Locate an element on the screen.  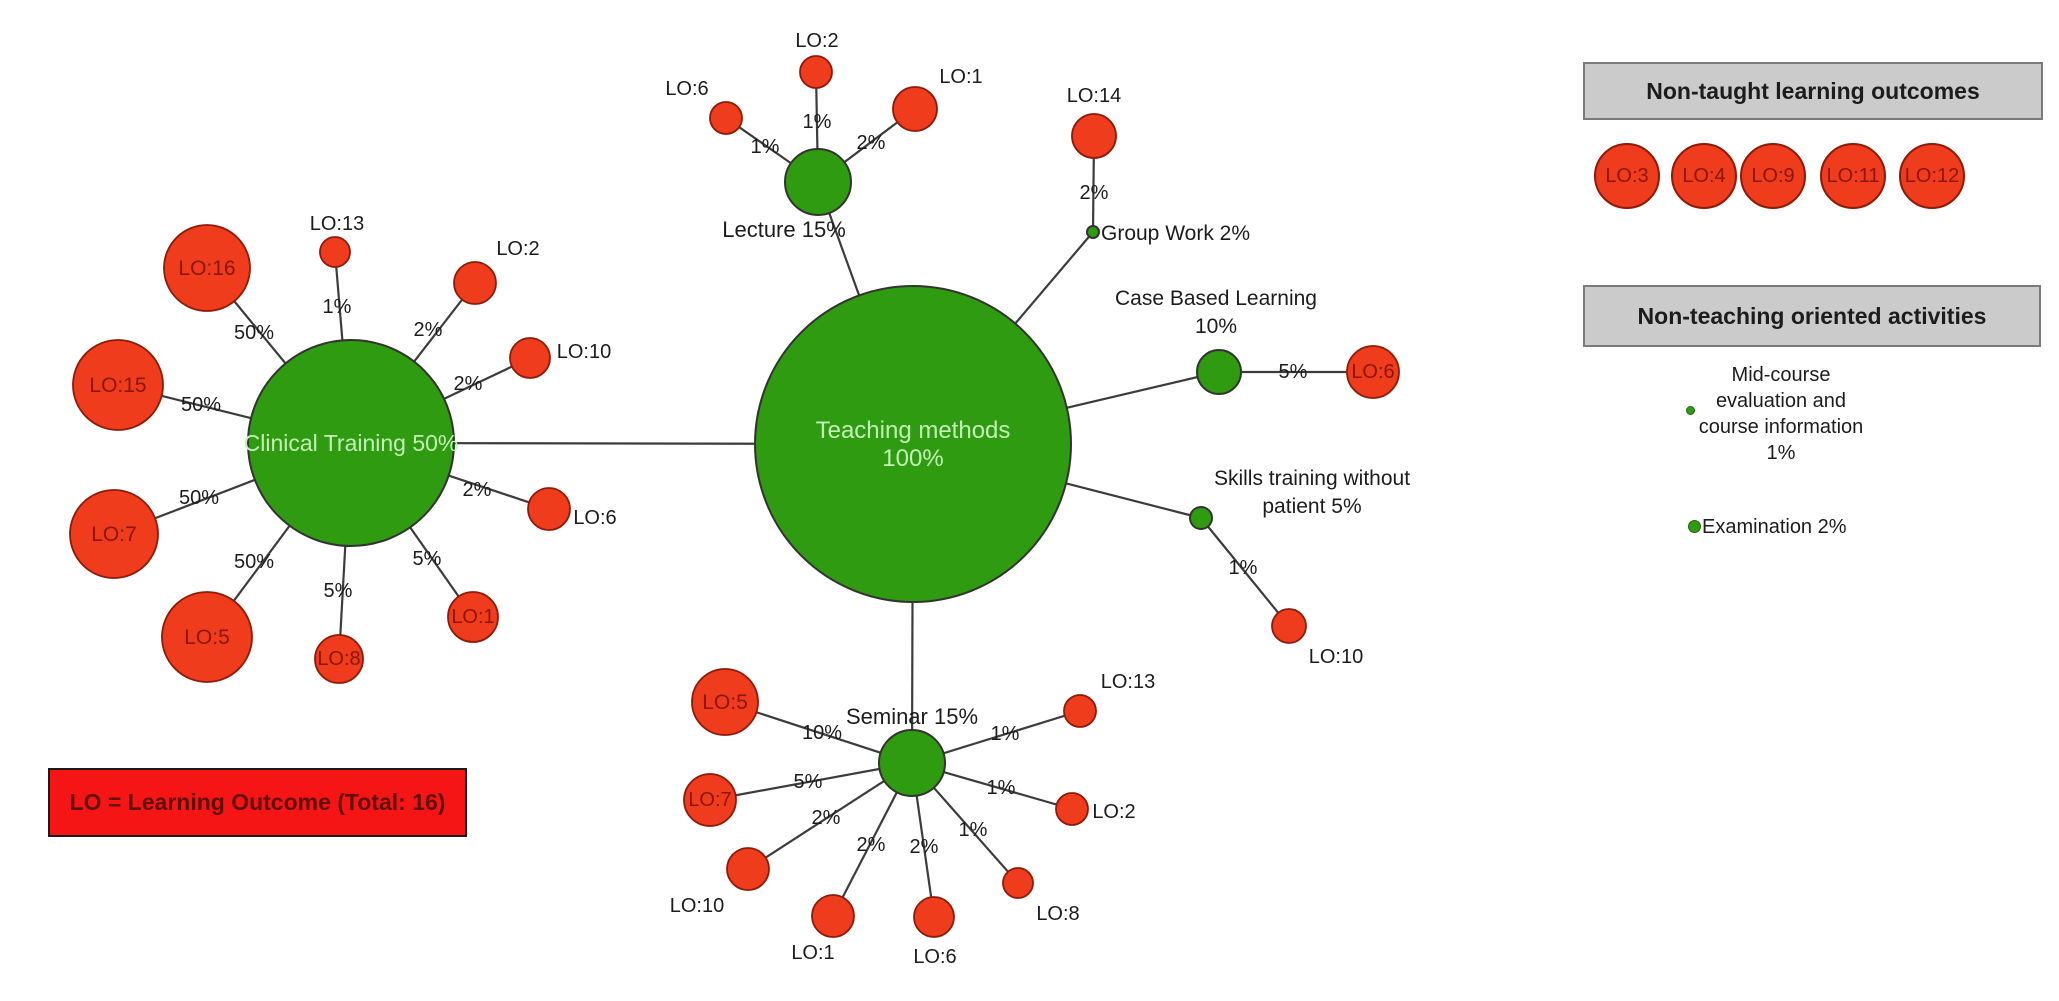
node-label-sem-lo7: LO:7 is located at coordinates (709, 800).